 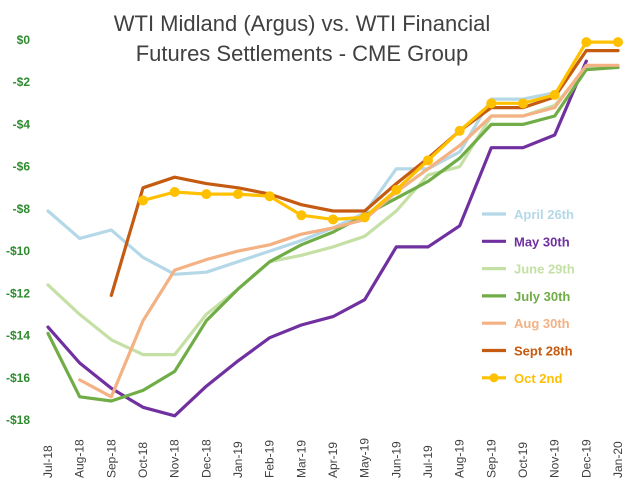 What do you see at coordinates (238, 459) in the screenshot?
I see `x-tick-label: Jan-19` at bounding box center [238, 459].